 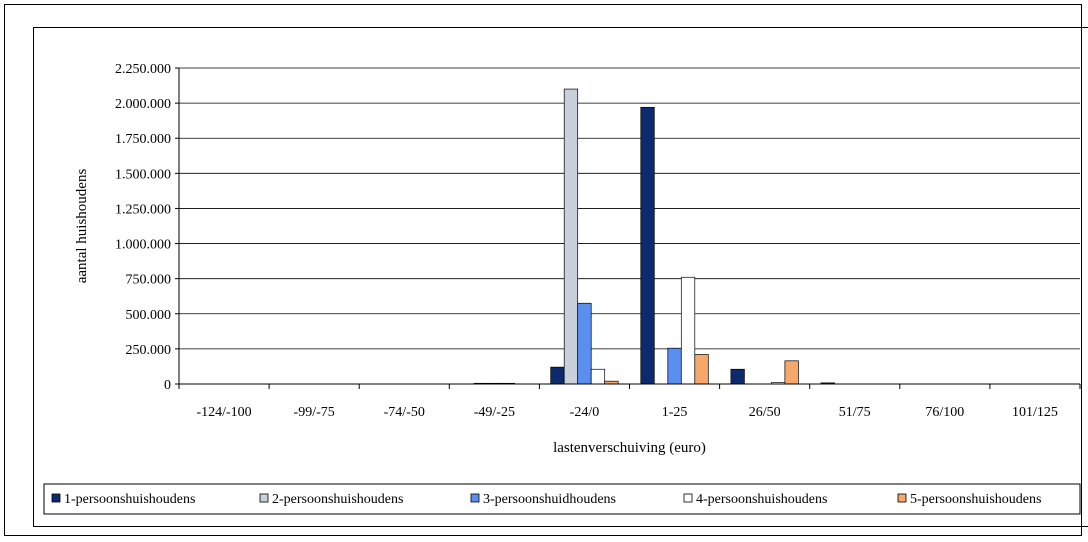 I want to click on legend-box, so click(x=562, y=499).